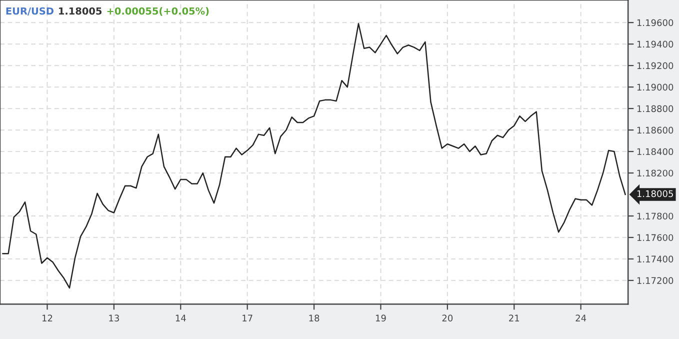 The image size is (679, 339). What do you see at coordinates (655, 130) in the screenshot?
I see `y-tick-label: 1.18600` at bounding box center [655, 130].